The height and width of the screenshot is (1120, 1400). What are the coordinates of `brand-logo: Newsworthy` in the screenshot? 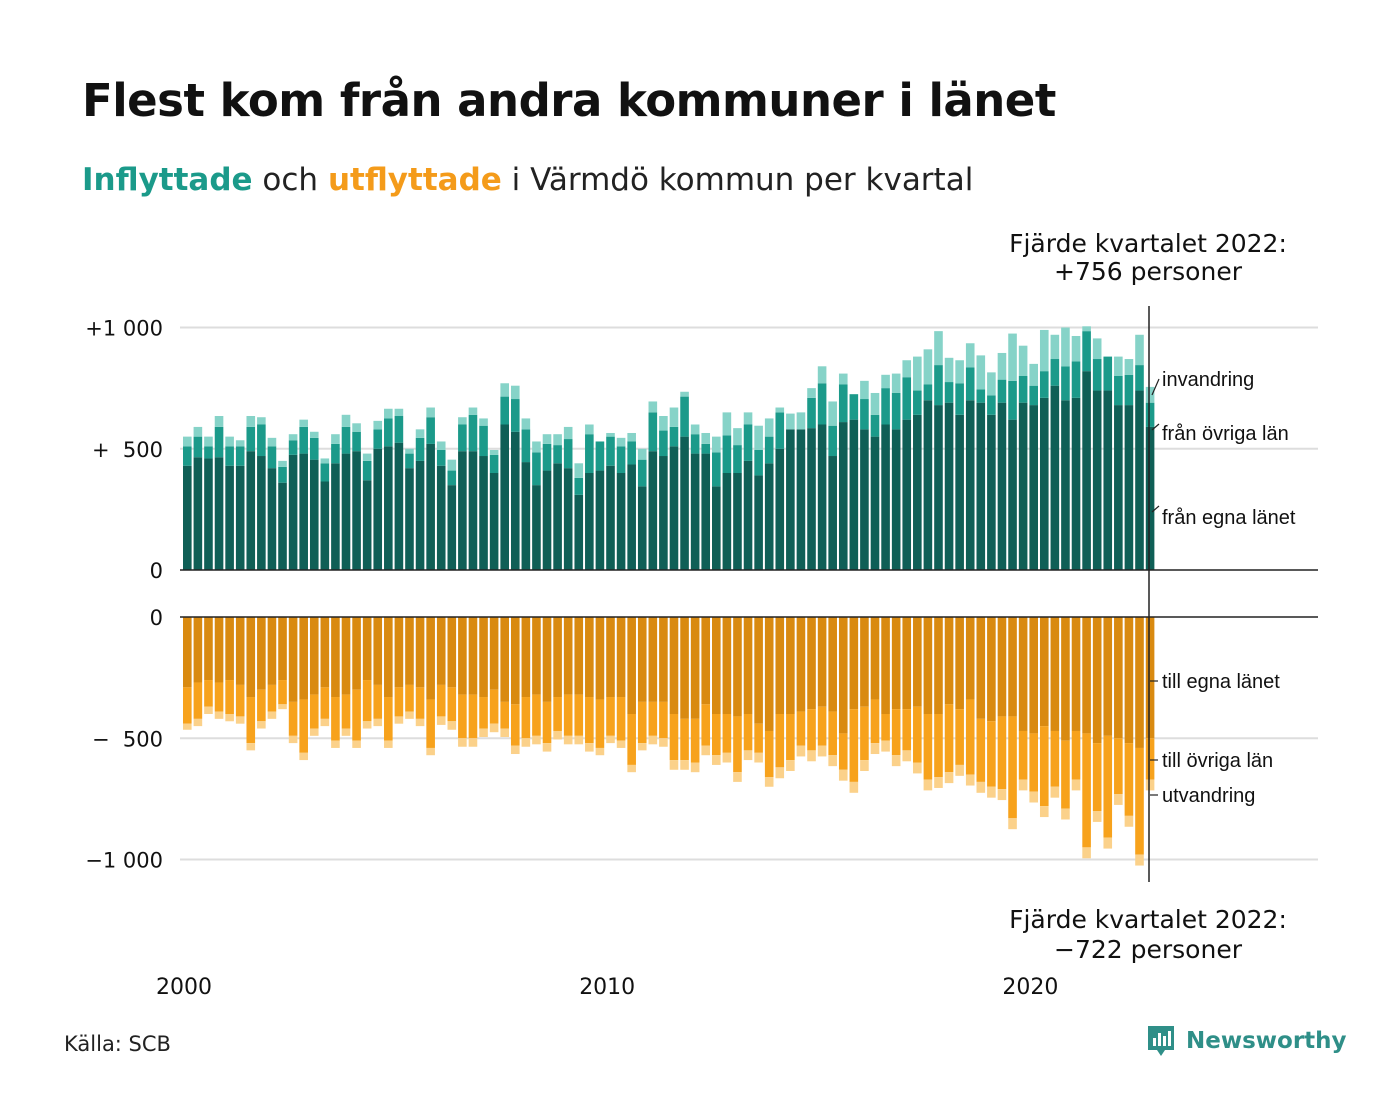 It's located at (1246, 1041).